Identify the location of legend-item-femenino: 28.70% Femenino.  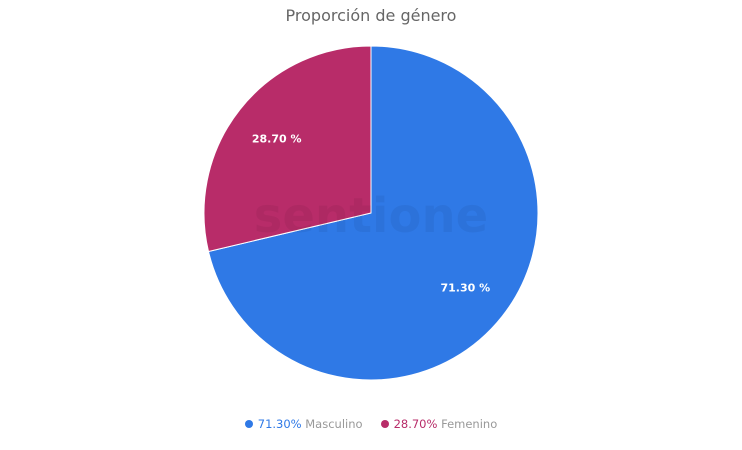
(439, 424).